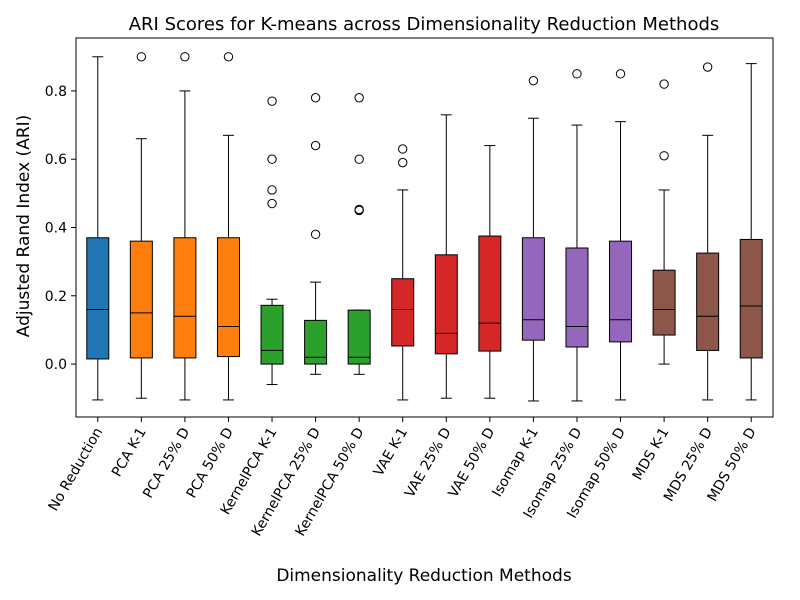 This screenshot has width=800, height=600. Describe the element at coordinates (56, 92) in the screenshot. I see `y-tick-label-4: 0.8` at that location.